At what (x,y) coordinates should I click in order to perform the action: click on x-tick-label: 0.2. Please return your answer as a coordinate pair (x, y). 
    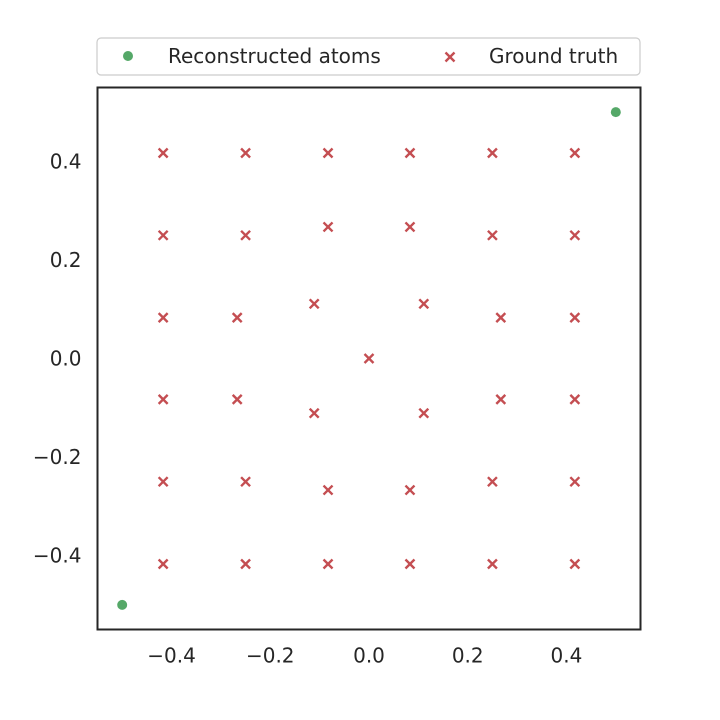
    Looking at the image, I should click on (468, 656).